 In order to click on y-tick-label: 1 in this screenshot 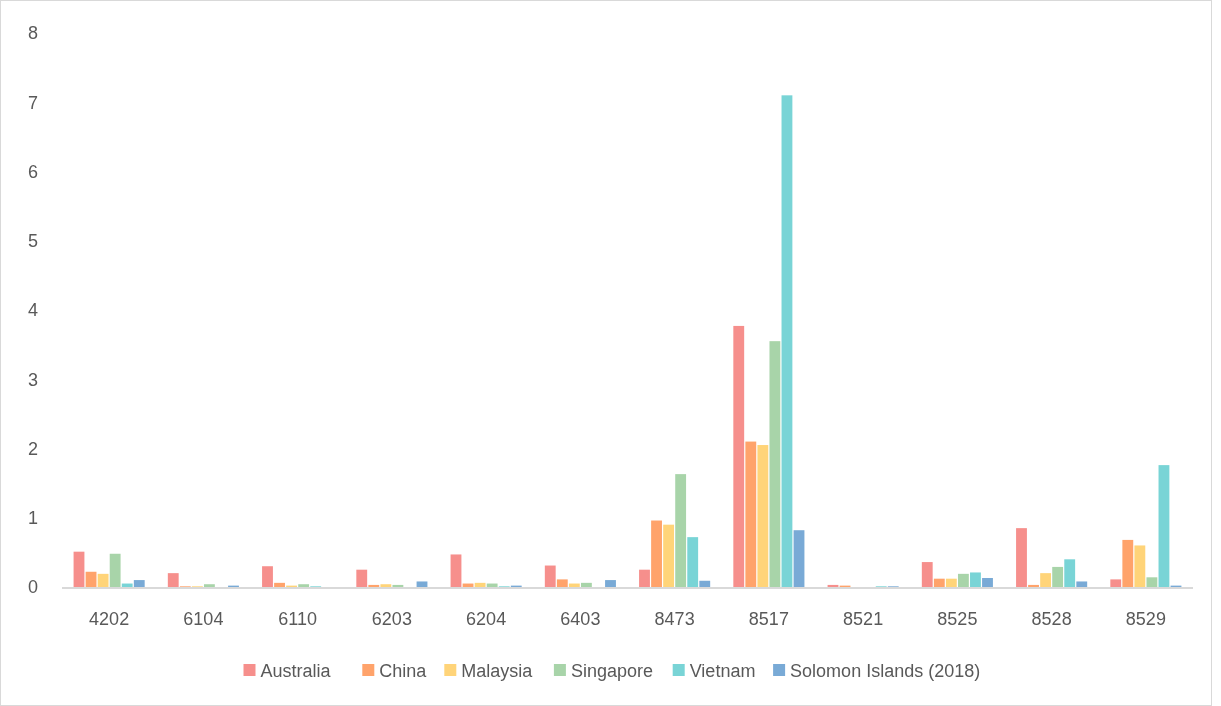, I will do `click(32, 518)`.